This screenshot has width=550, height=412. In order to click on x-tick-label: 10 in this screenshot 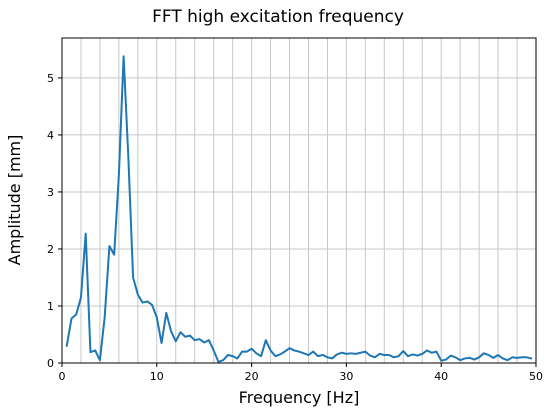, I will do `click(157, 376)`.